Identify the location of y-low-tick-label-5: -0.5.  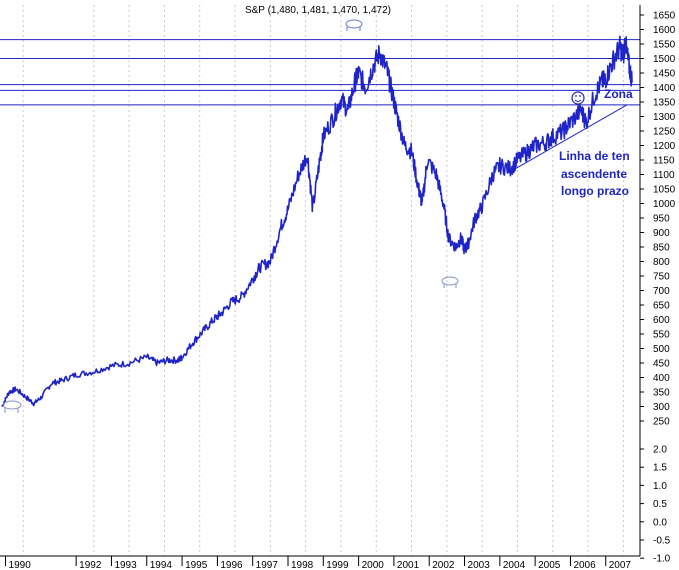
(662, 541).